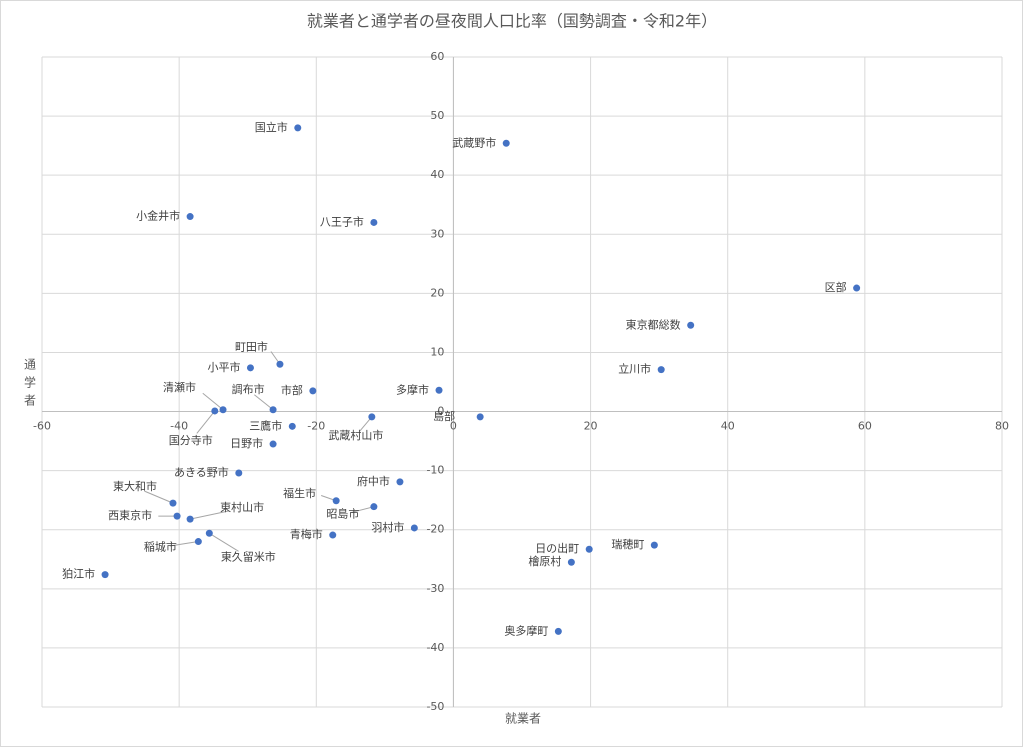  I want to click on point-label: 狛江市, so click(78, 574).